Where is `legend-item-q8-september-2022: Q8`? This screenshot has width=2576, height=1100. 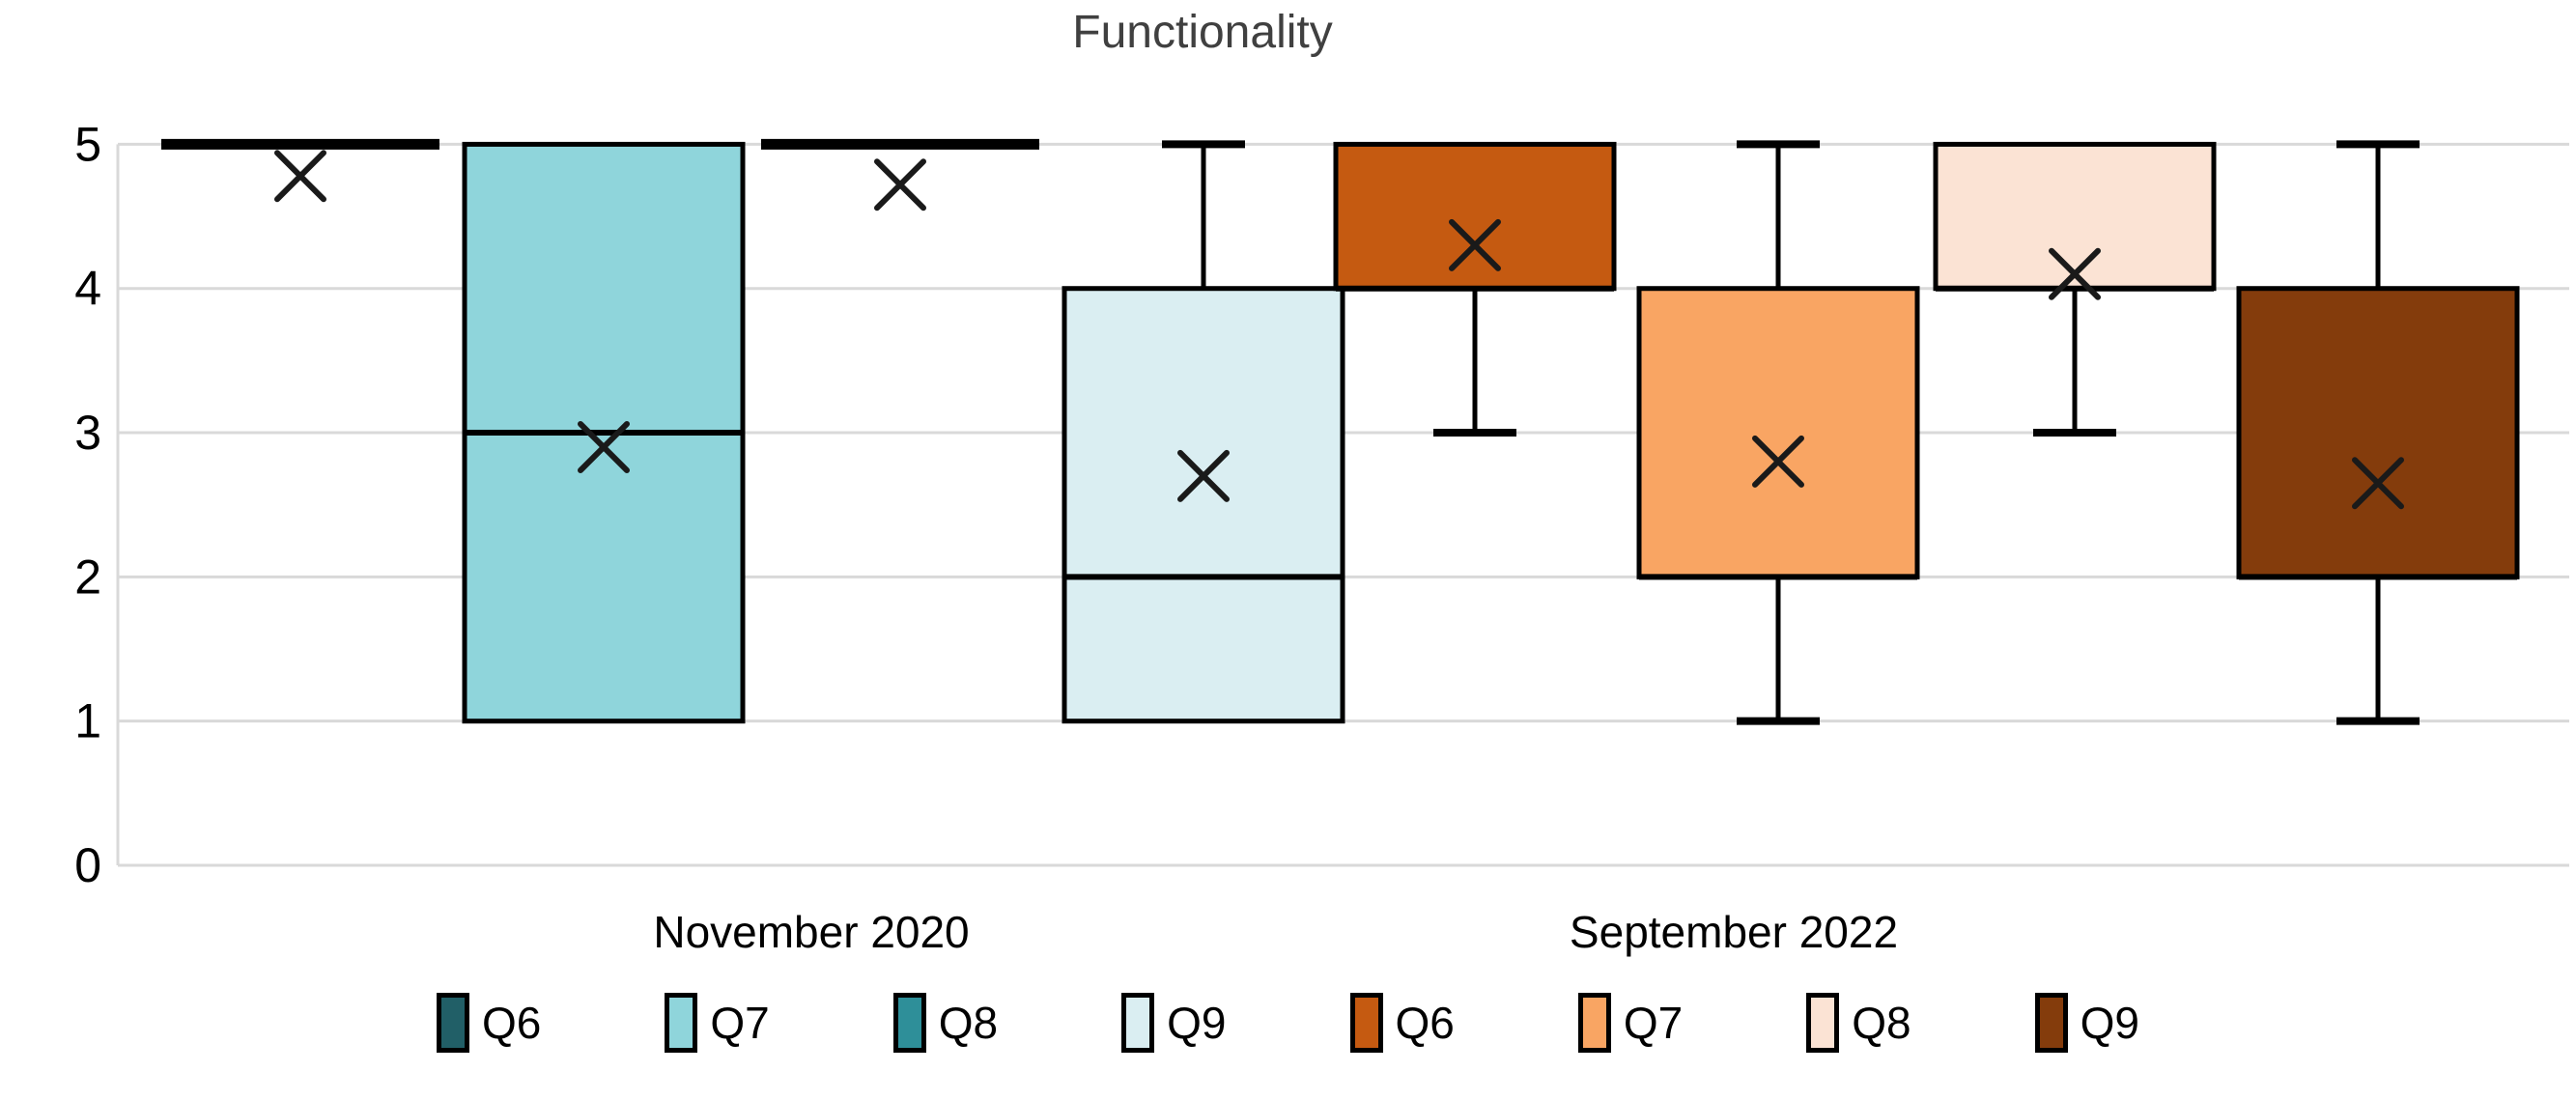 legend-item-q8-september-2022: Q8 is located at coordinates (1858, 1023).